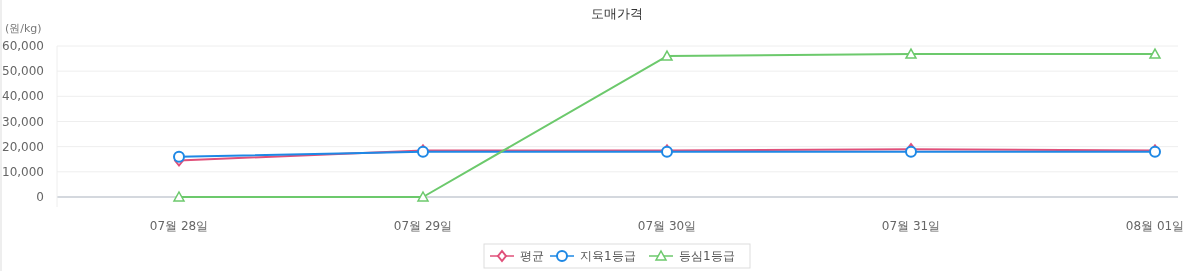 The image size is (1184, 271). Describe the element at coordinates (608, 256) in the screenshot. I see `legend-label: 지육1등급` at that location.